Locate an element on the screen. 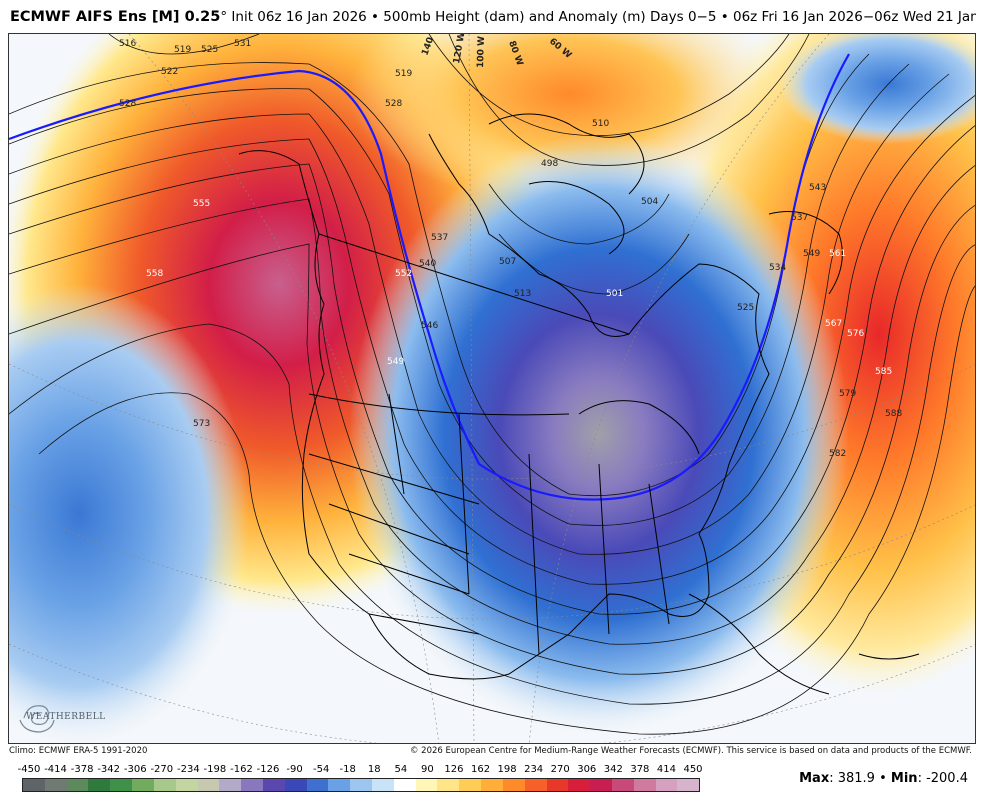 The image size is (984, 808). contour-label: 567 is located at coordinates (833, 324).